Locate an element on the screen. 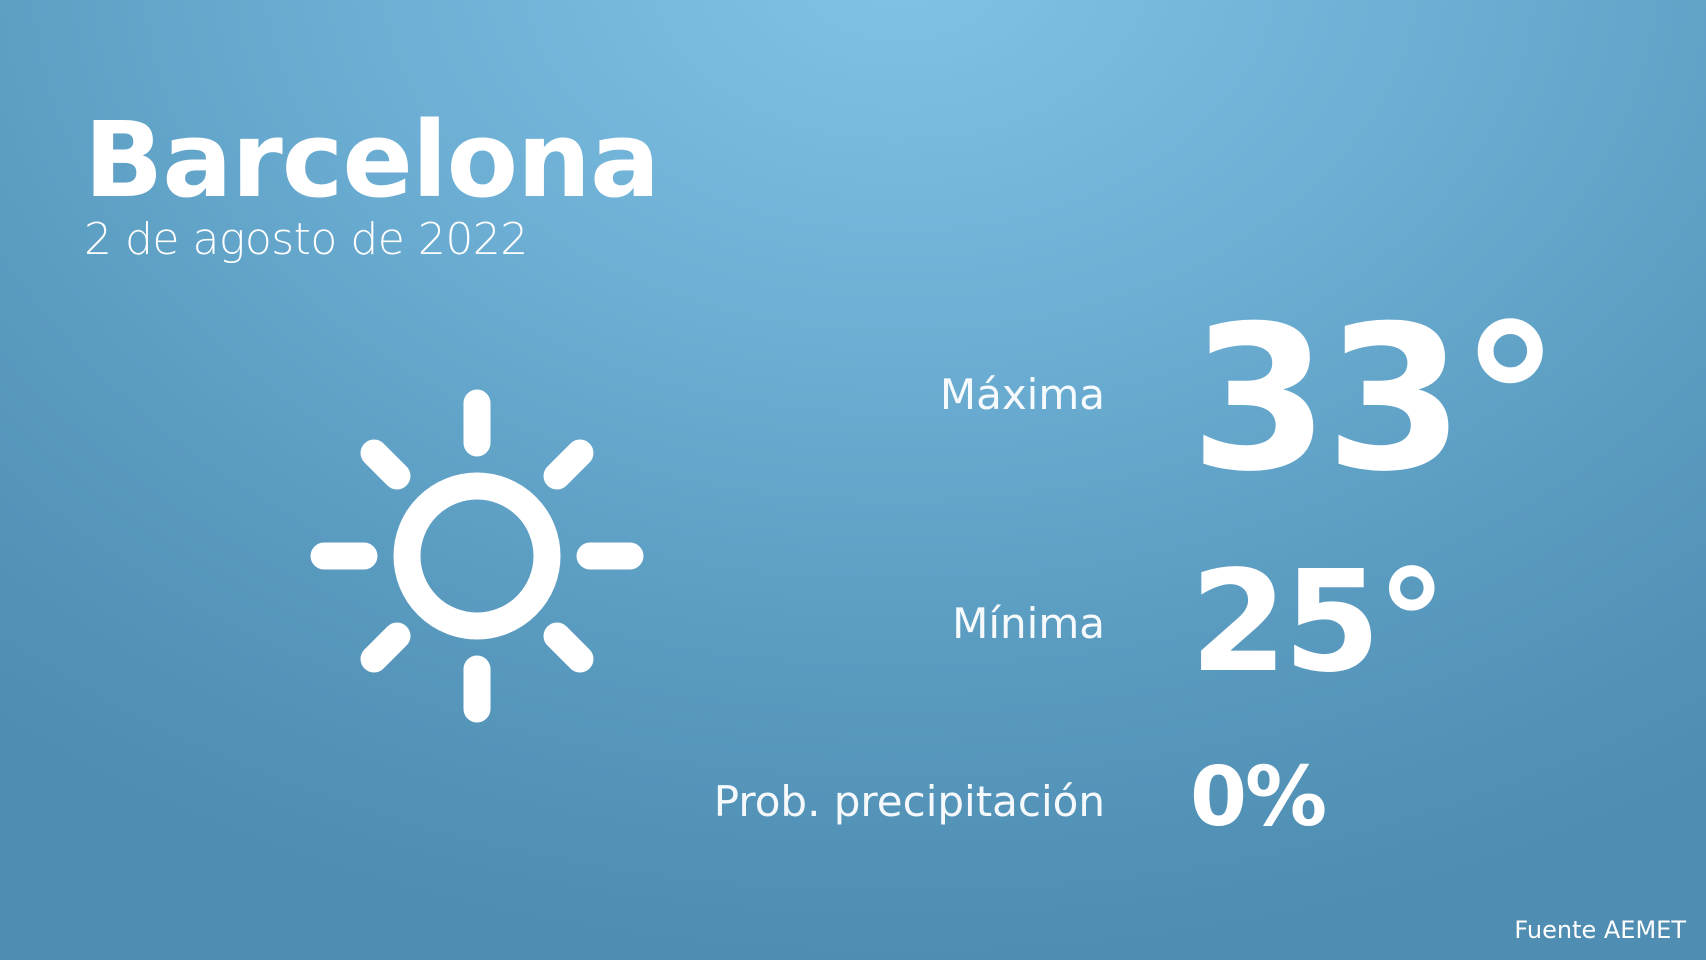  city-name: Barcelona is located at coordinates (372, 160).